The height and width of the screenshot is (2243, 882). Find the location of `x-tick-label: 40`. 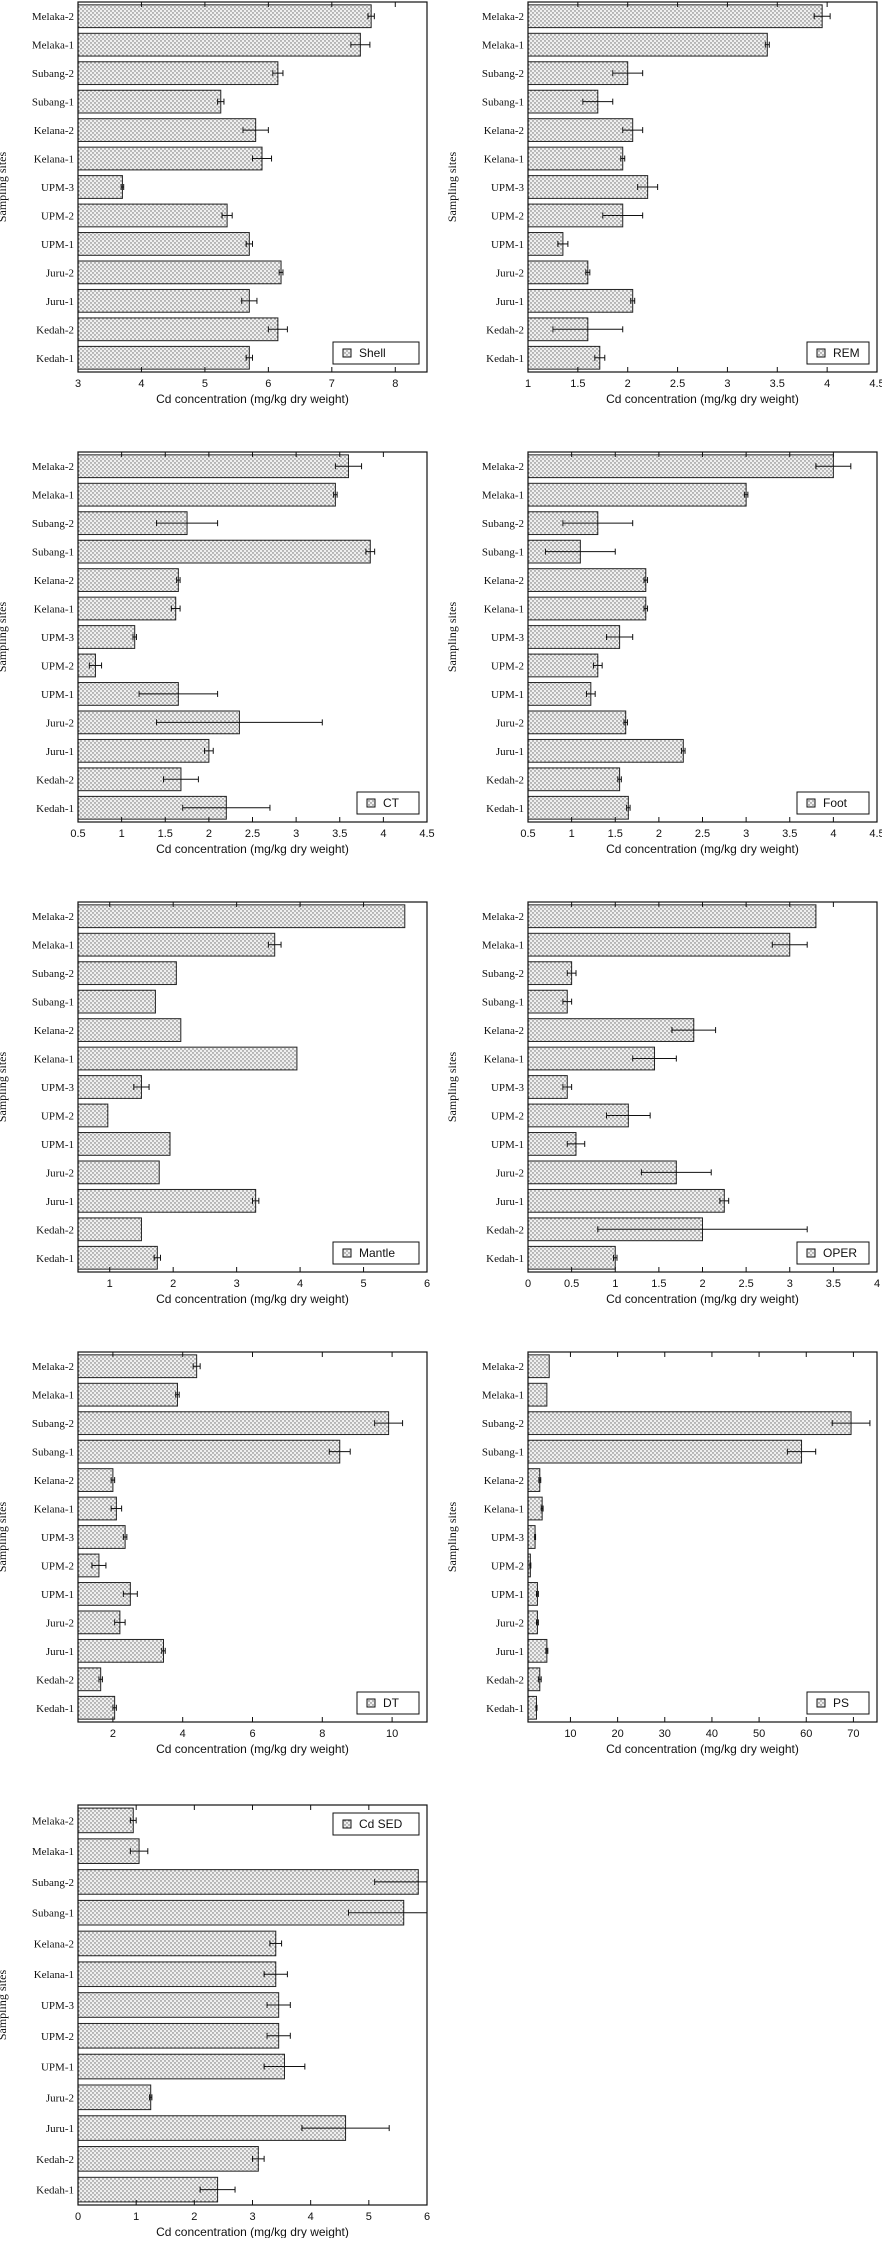

x-tick-label: 40 is located at coordinates (712, 1734).